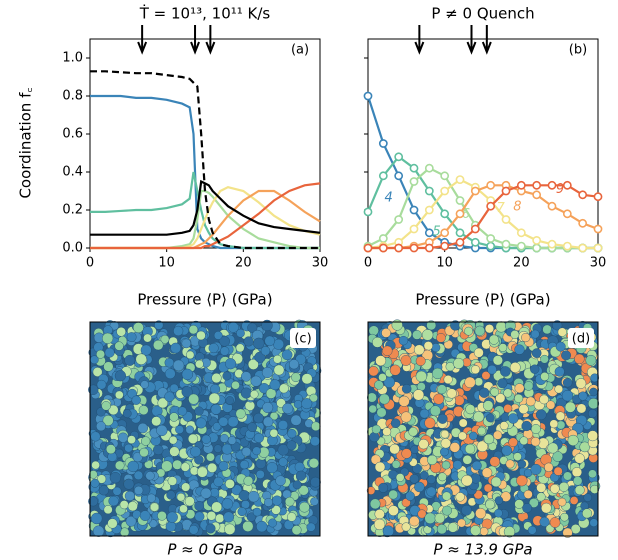 The height and width of the screenshot is (560, 618). I want to click on panel-b-title: P ≠ 0 Quench, so click(482, 14).